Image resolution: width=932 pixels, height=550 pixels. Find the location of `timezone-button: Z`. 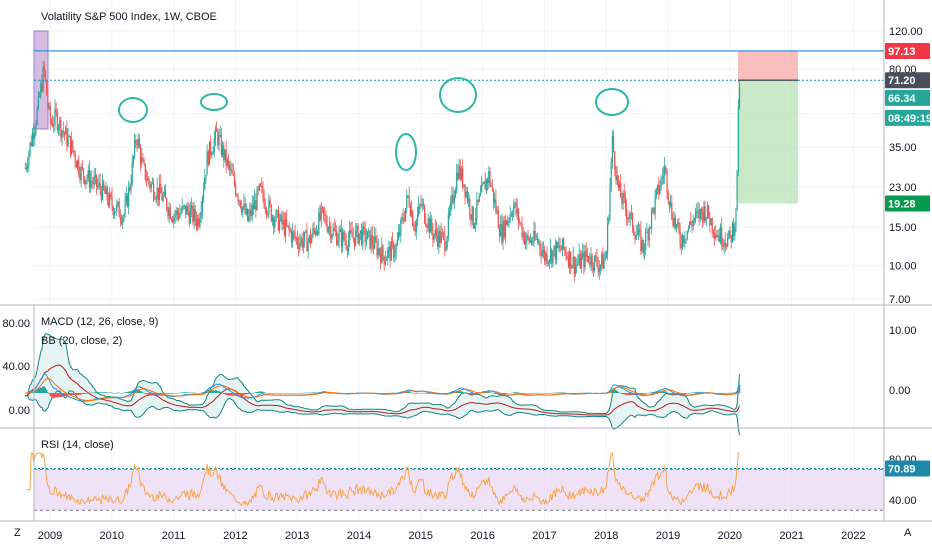

timezone-button: Z is located at coordinates (17, 533).